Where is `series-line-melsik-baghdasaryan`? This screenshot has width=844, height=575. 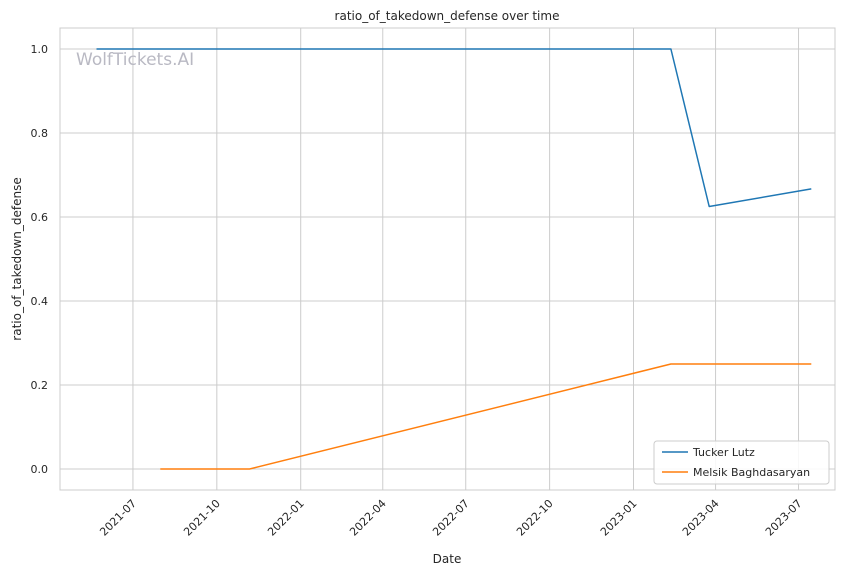 series-line-melsik-baghdasaryan is located at coordinates (486, 416).